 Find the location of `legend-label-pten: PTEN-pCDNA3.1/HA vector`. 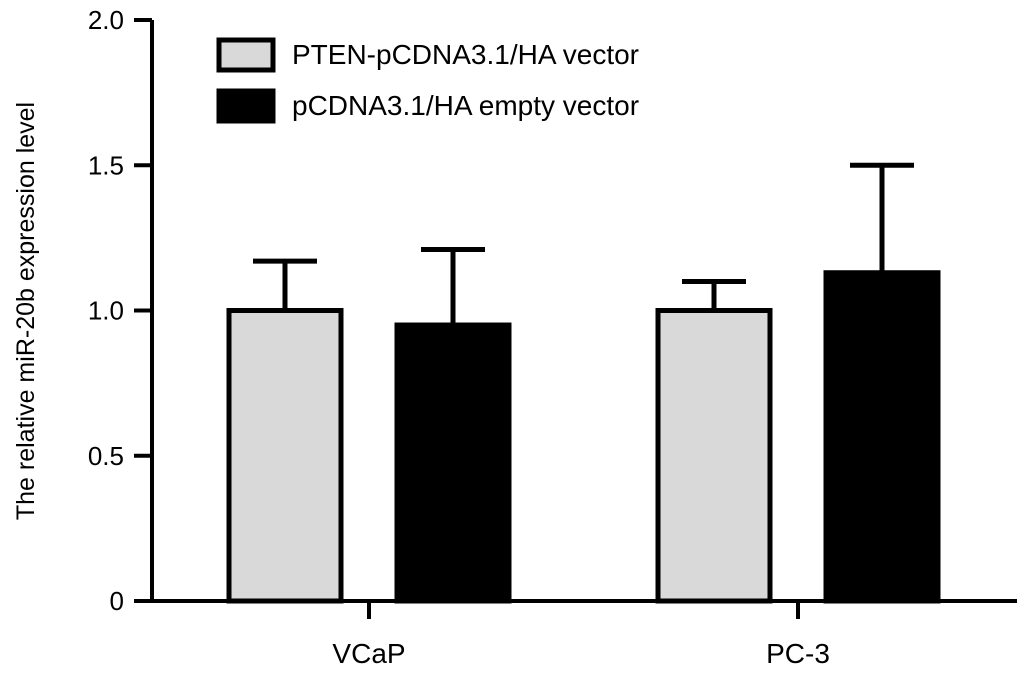

legend-label-pten: PTEN-pCDNA3.1/HA vector is located at coordinates (465, 54).